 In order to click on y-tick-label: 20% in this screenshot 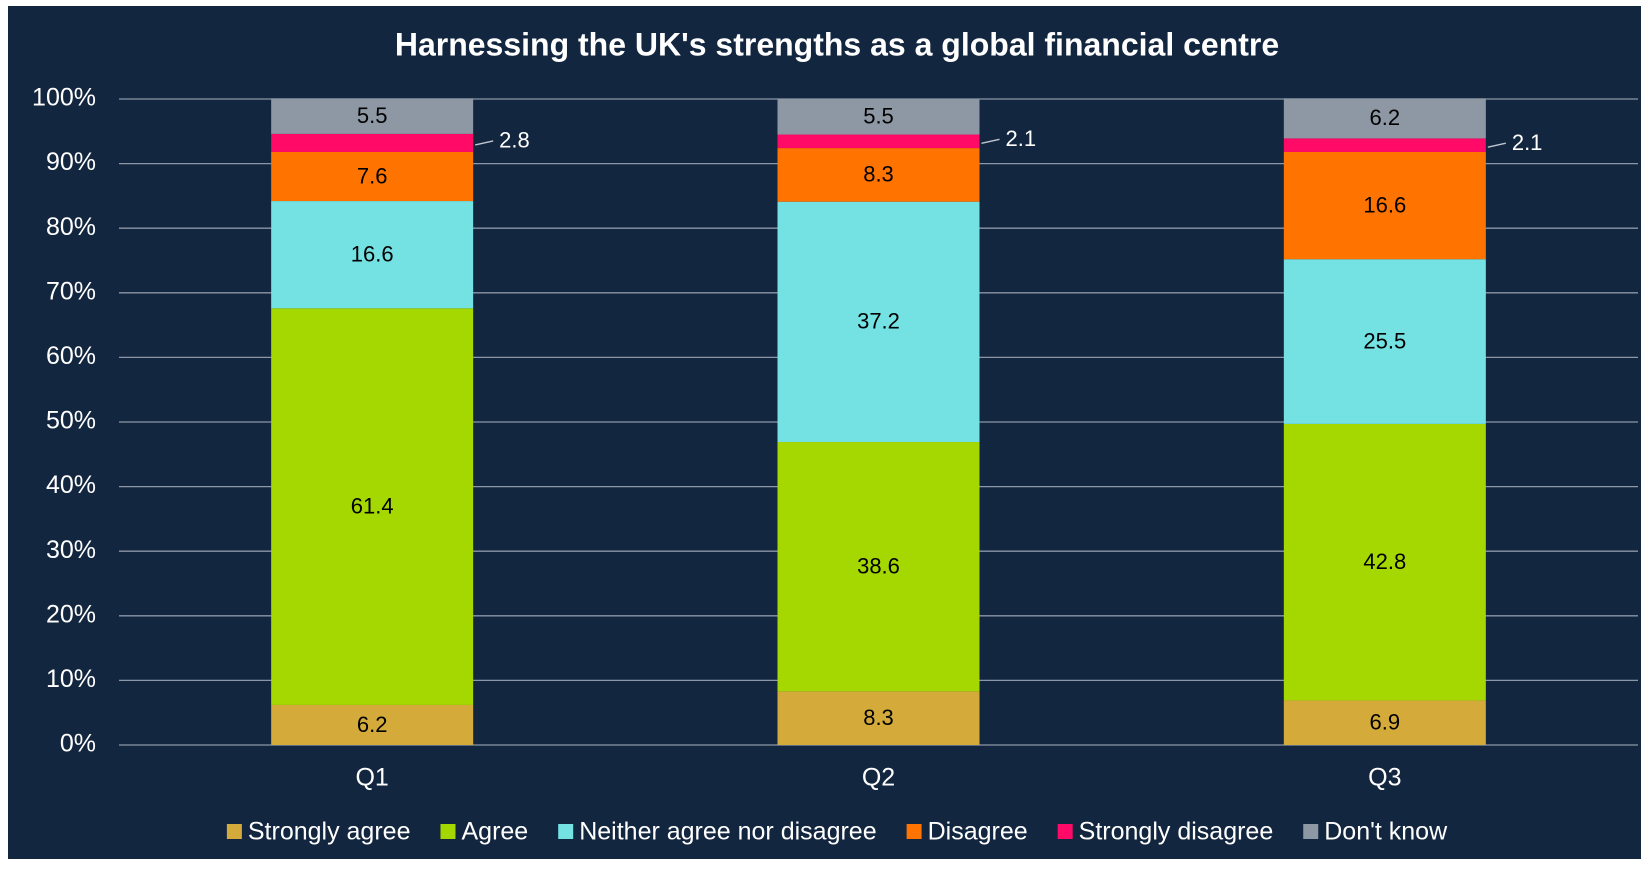, I will do `click(71, 614)`.